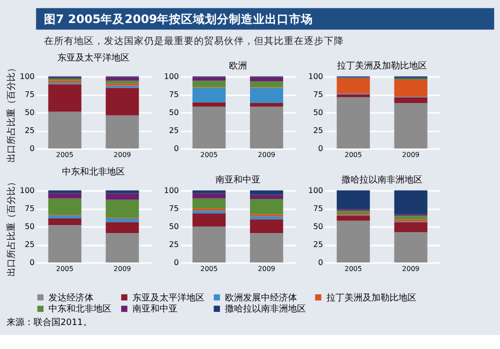 The image size is (500, 349). I want to click on legend-label: 东亚及太平洋地区, so click(168, 298).